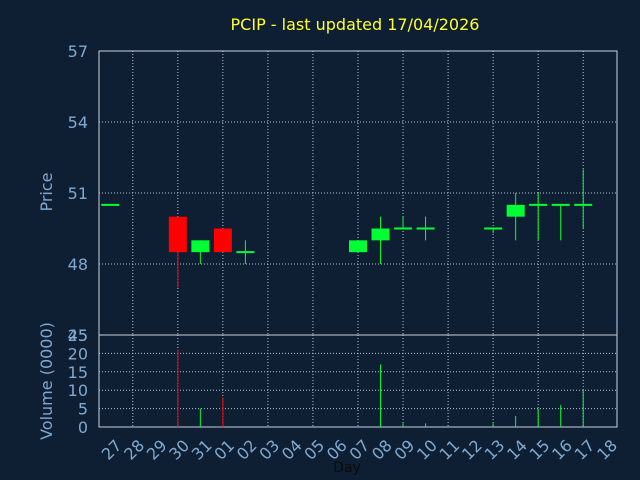  I want to click on price-tick-label: 51, so click(78, 193).